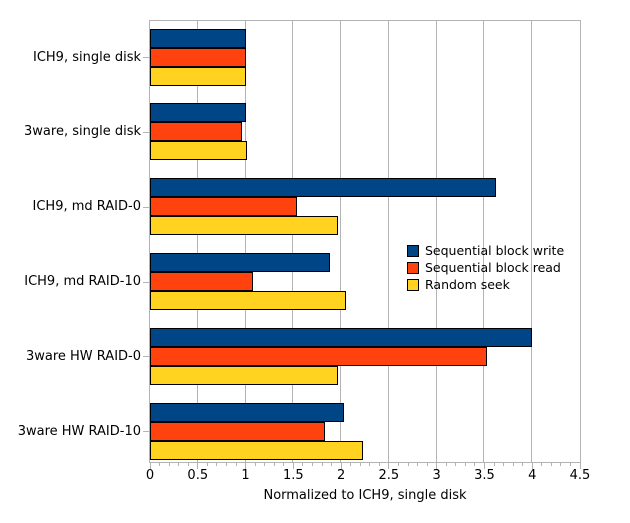  I want to click on category-label: 3ware HW RAID-0, so click(83, 356).